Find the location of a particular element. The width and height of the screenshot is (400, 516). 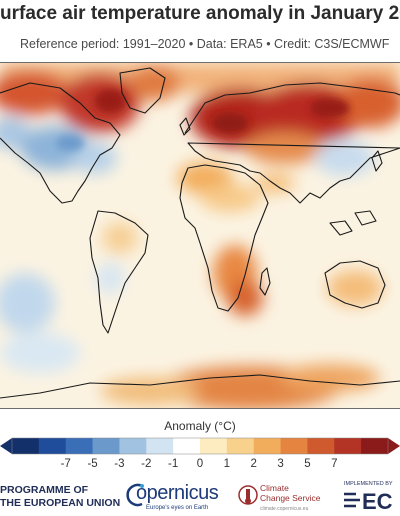

programme-line2: THE EUROPEAN UNION is located at coordinates (60, 503).